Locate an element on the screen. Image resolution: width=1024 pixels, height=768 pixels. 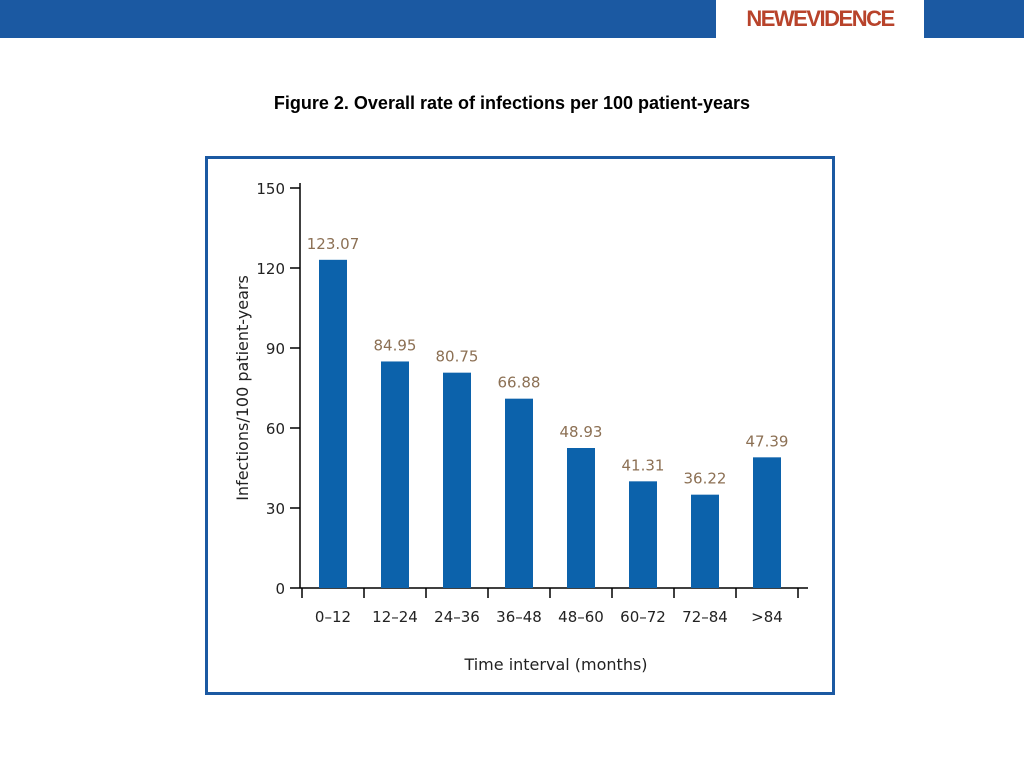
x-tick-label-5: 60–72 is located at coordinates (643, 617).